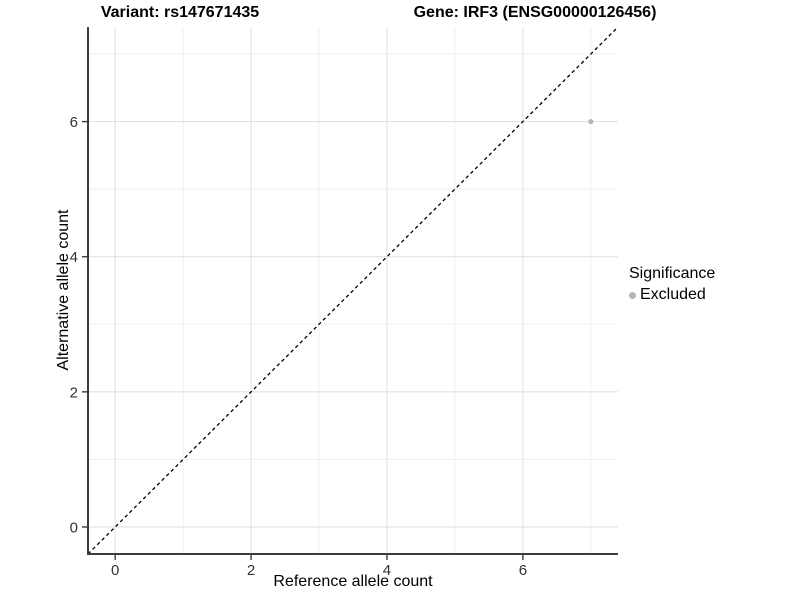 The image size is (800, 600). What do you see at coordinates (180, 12) in the screenshot?
I see `plot-title-variant: Variant: rs147671435` at bounding box center [180, 12].